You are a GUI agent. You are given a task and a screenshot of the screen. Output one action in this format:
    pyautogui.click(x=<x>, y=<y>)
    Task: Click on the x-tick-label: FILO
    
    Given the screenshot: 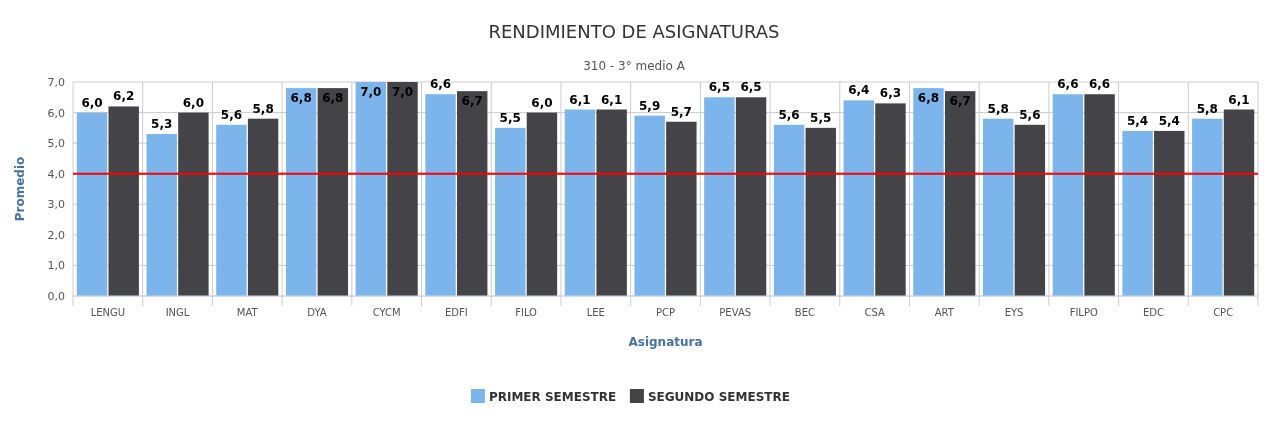 What is the action you would take?
    pyautogui.click(x=526, y=312)
    